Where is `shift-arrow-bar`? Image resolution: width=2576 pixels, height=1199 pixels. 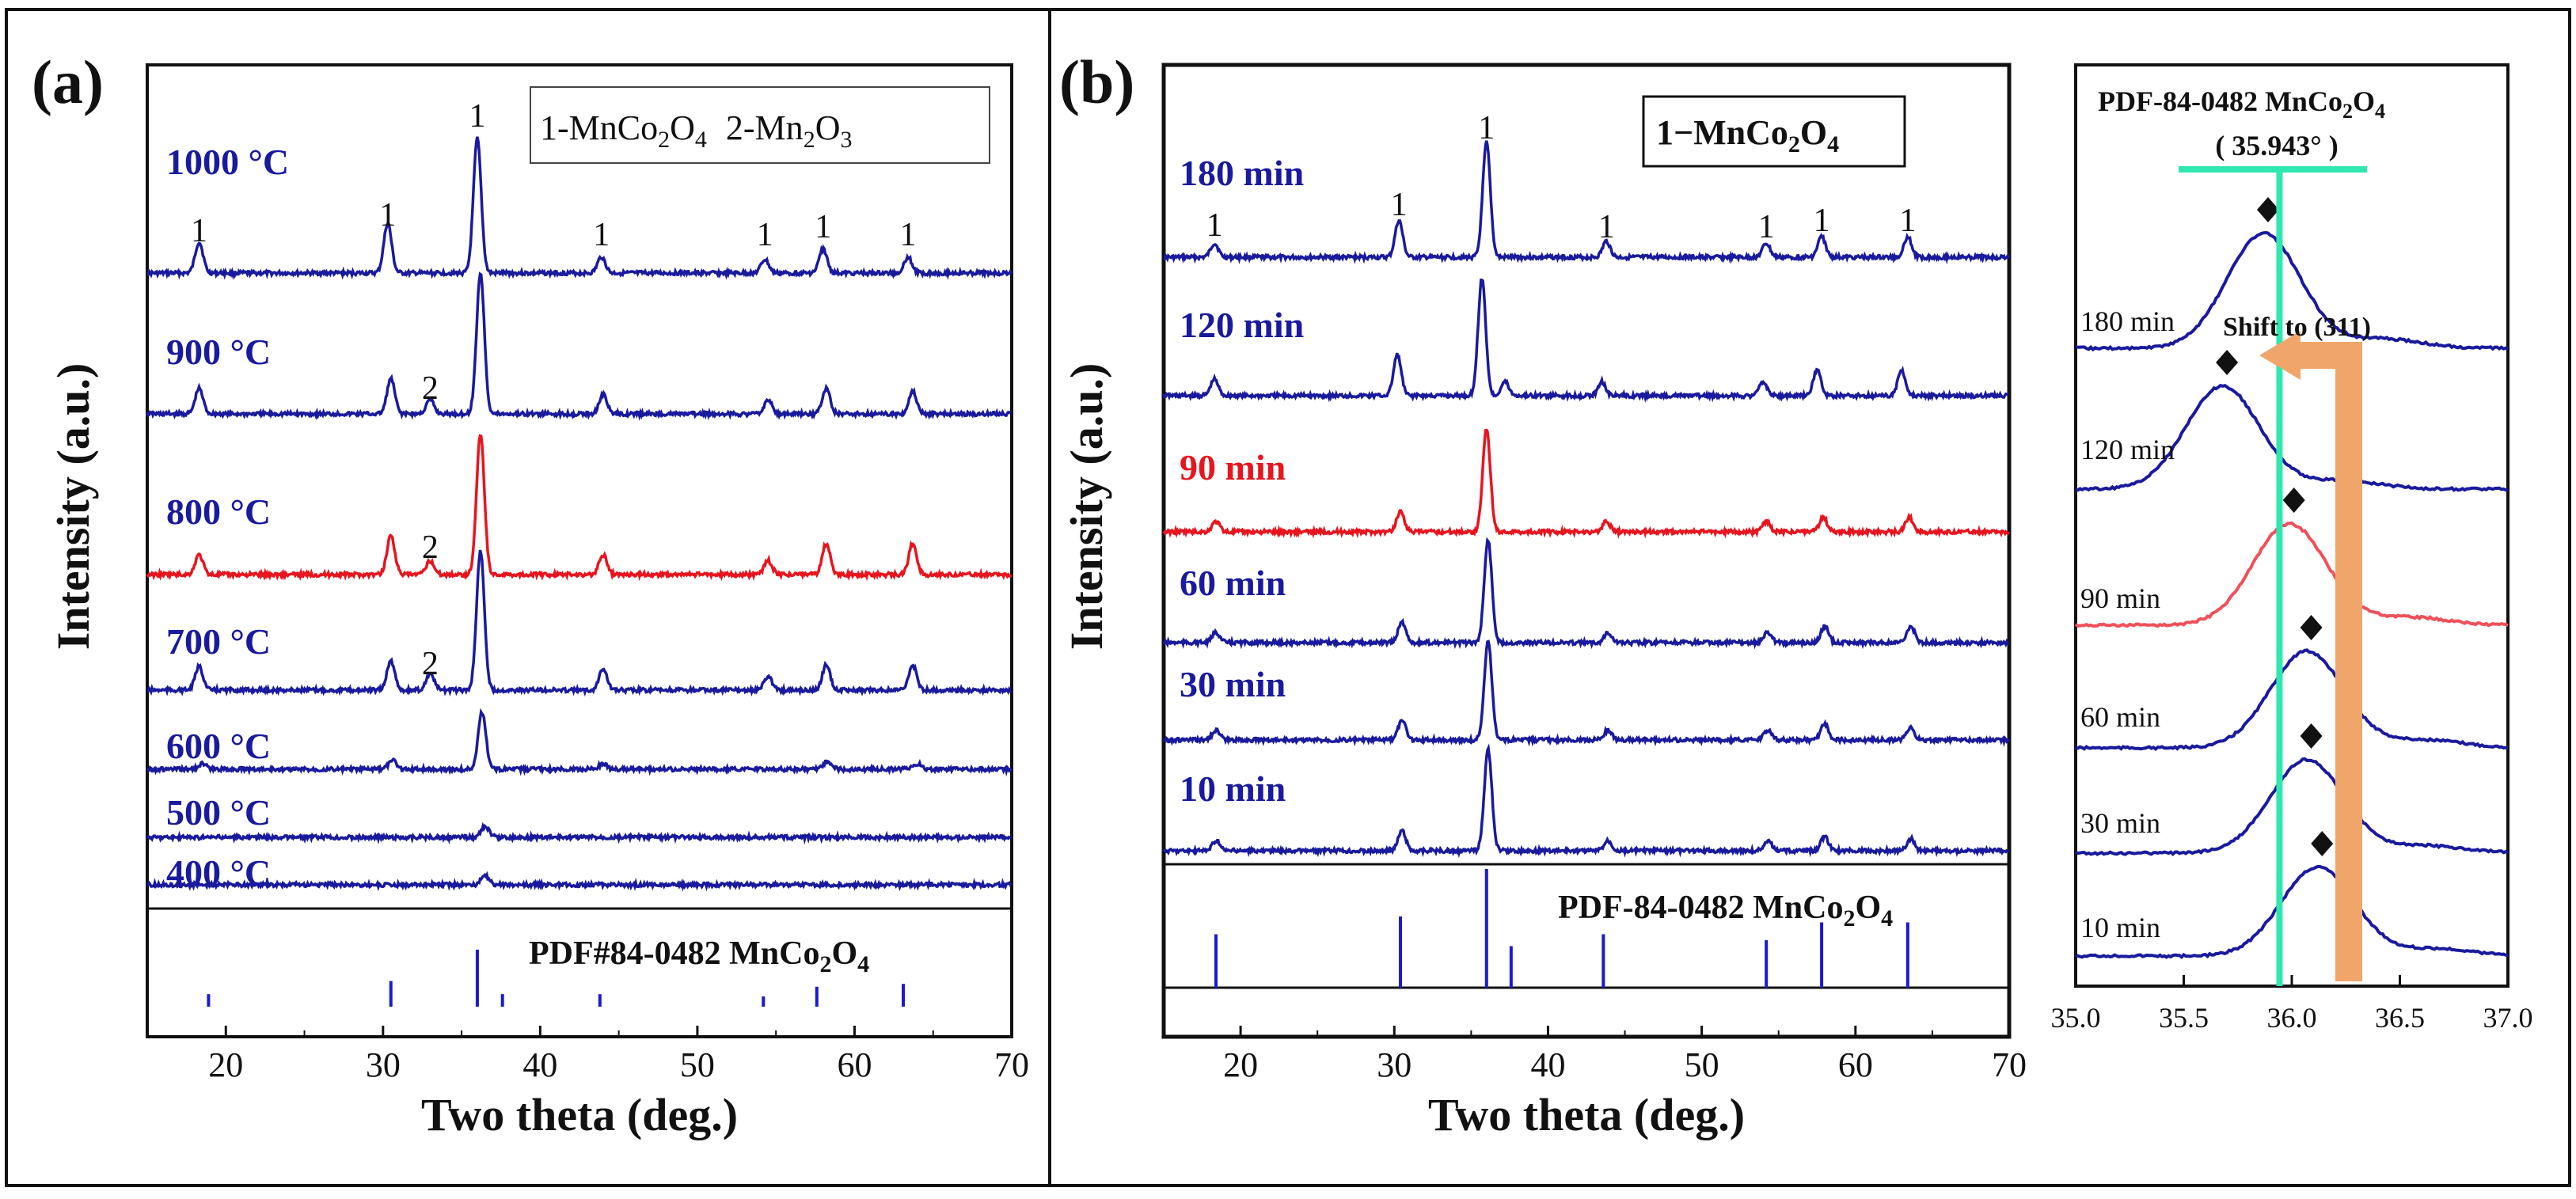 shift-arrow-bar is located at coordinates (2329, 355).